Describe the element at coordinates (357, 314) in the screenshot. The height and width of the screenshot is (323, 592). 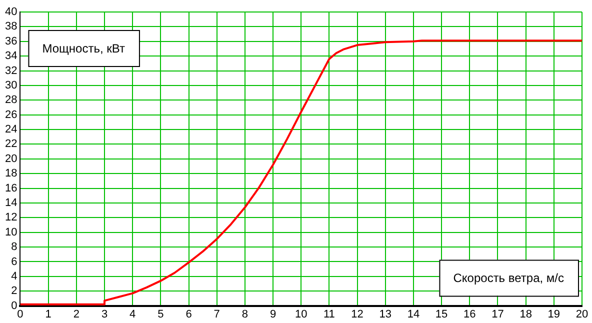
I see `x-tick-label: 12` at that location.